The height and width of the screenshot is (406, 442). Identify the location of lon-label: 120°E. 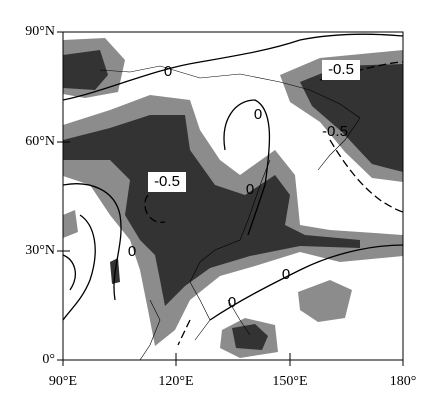
(175, 381).